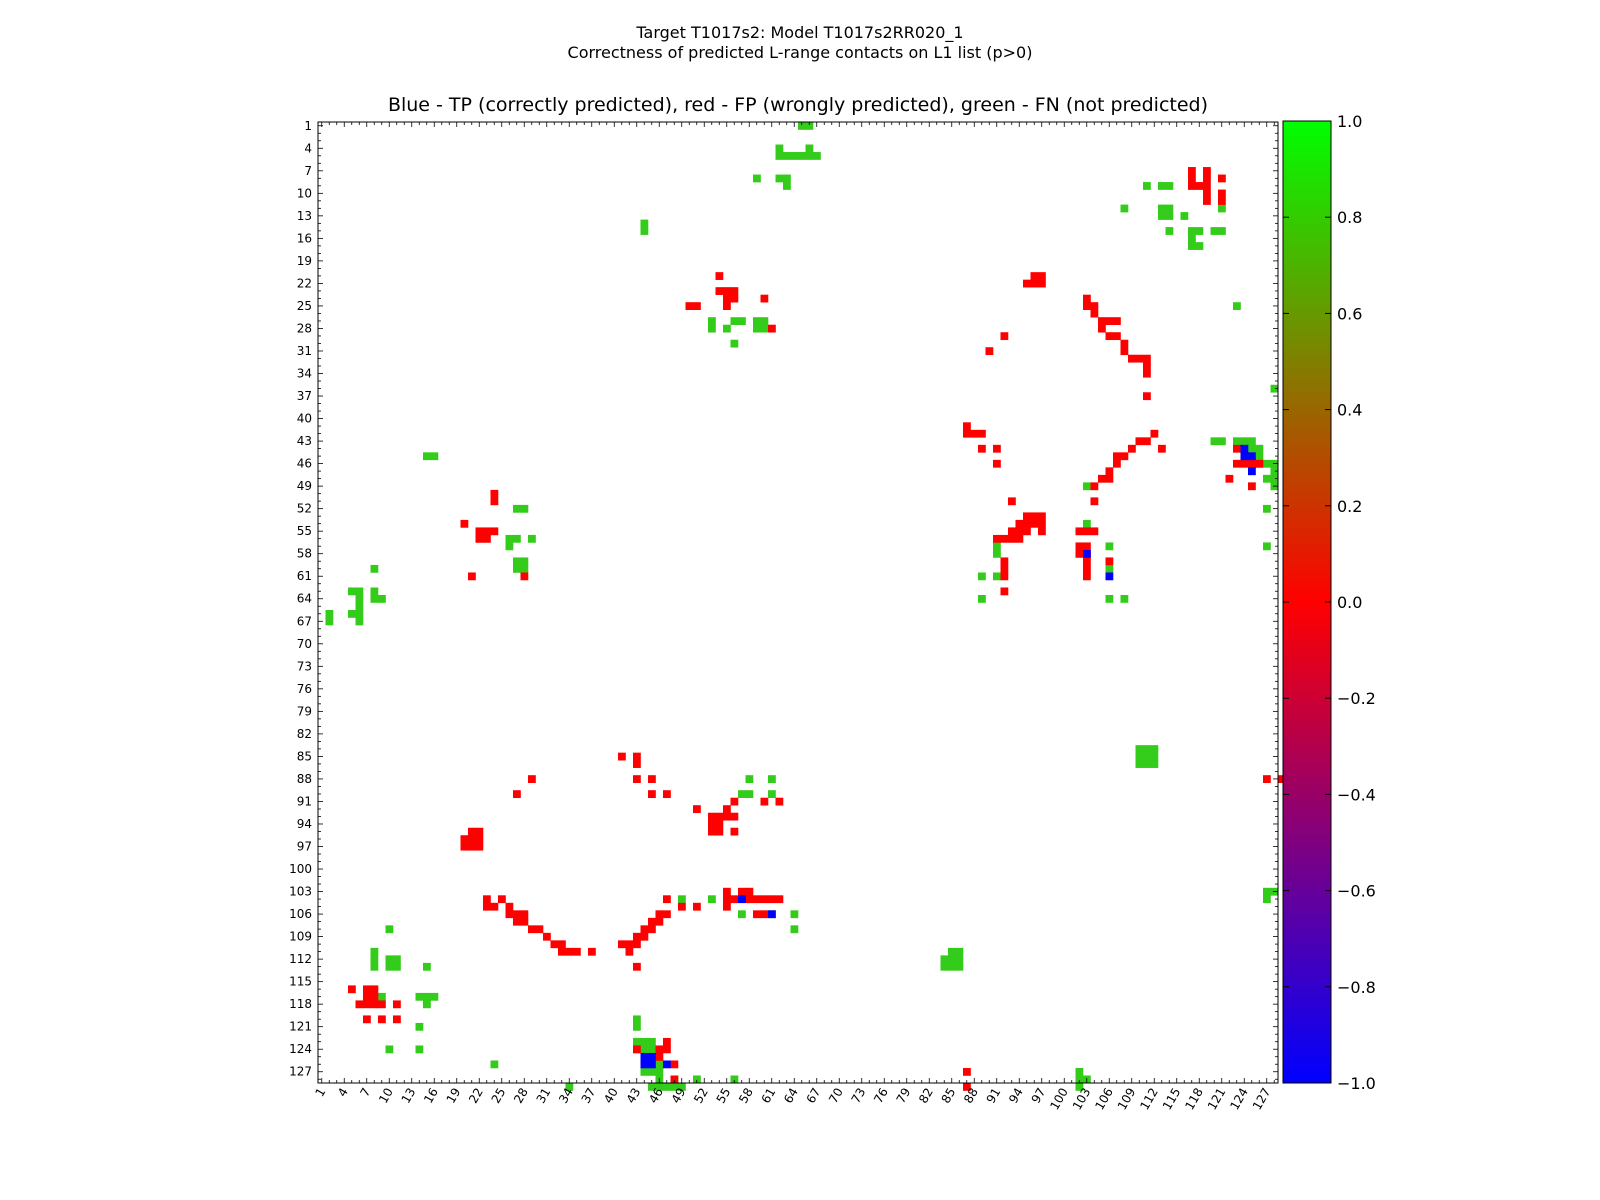 The width and height of the screenshot is (1600, 1200). Describe the element at coordinates (304, 847) in the screenshot. I see `y-tick-label: 97` at that location.